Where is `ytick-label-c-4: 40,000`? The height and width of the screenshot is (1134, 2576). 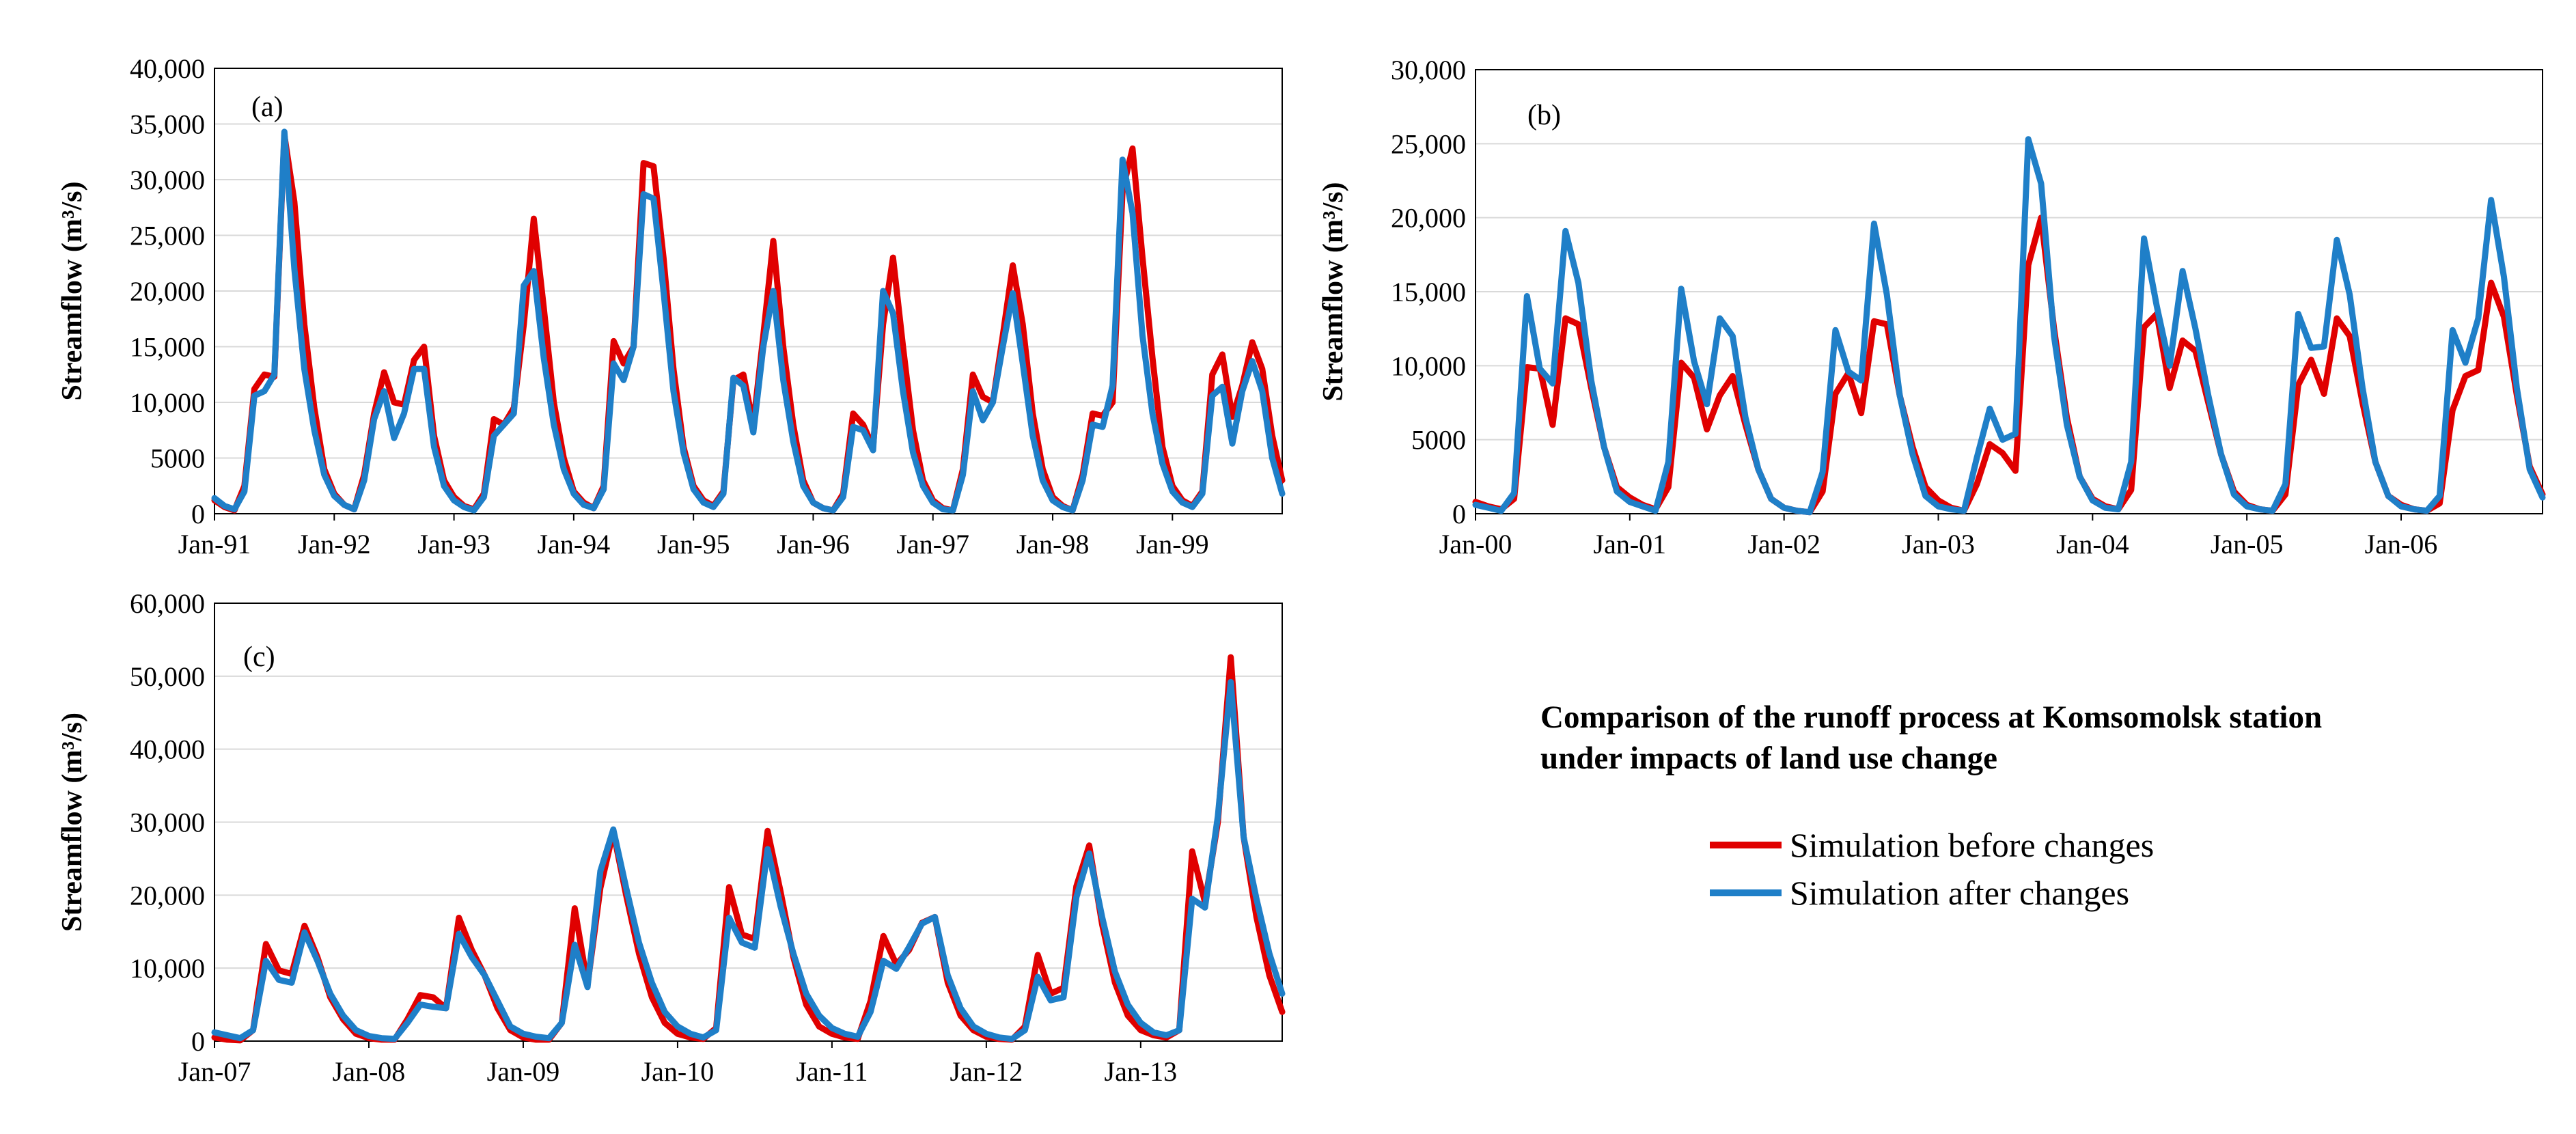
ytick-label-c-4: 40,000 is located at coordinates (168, 749).